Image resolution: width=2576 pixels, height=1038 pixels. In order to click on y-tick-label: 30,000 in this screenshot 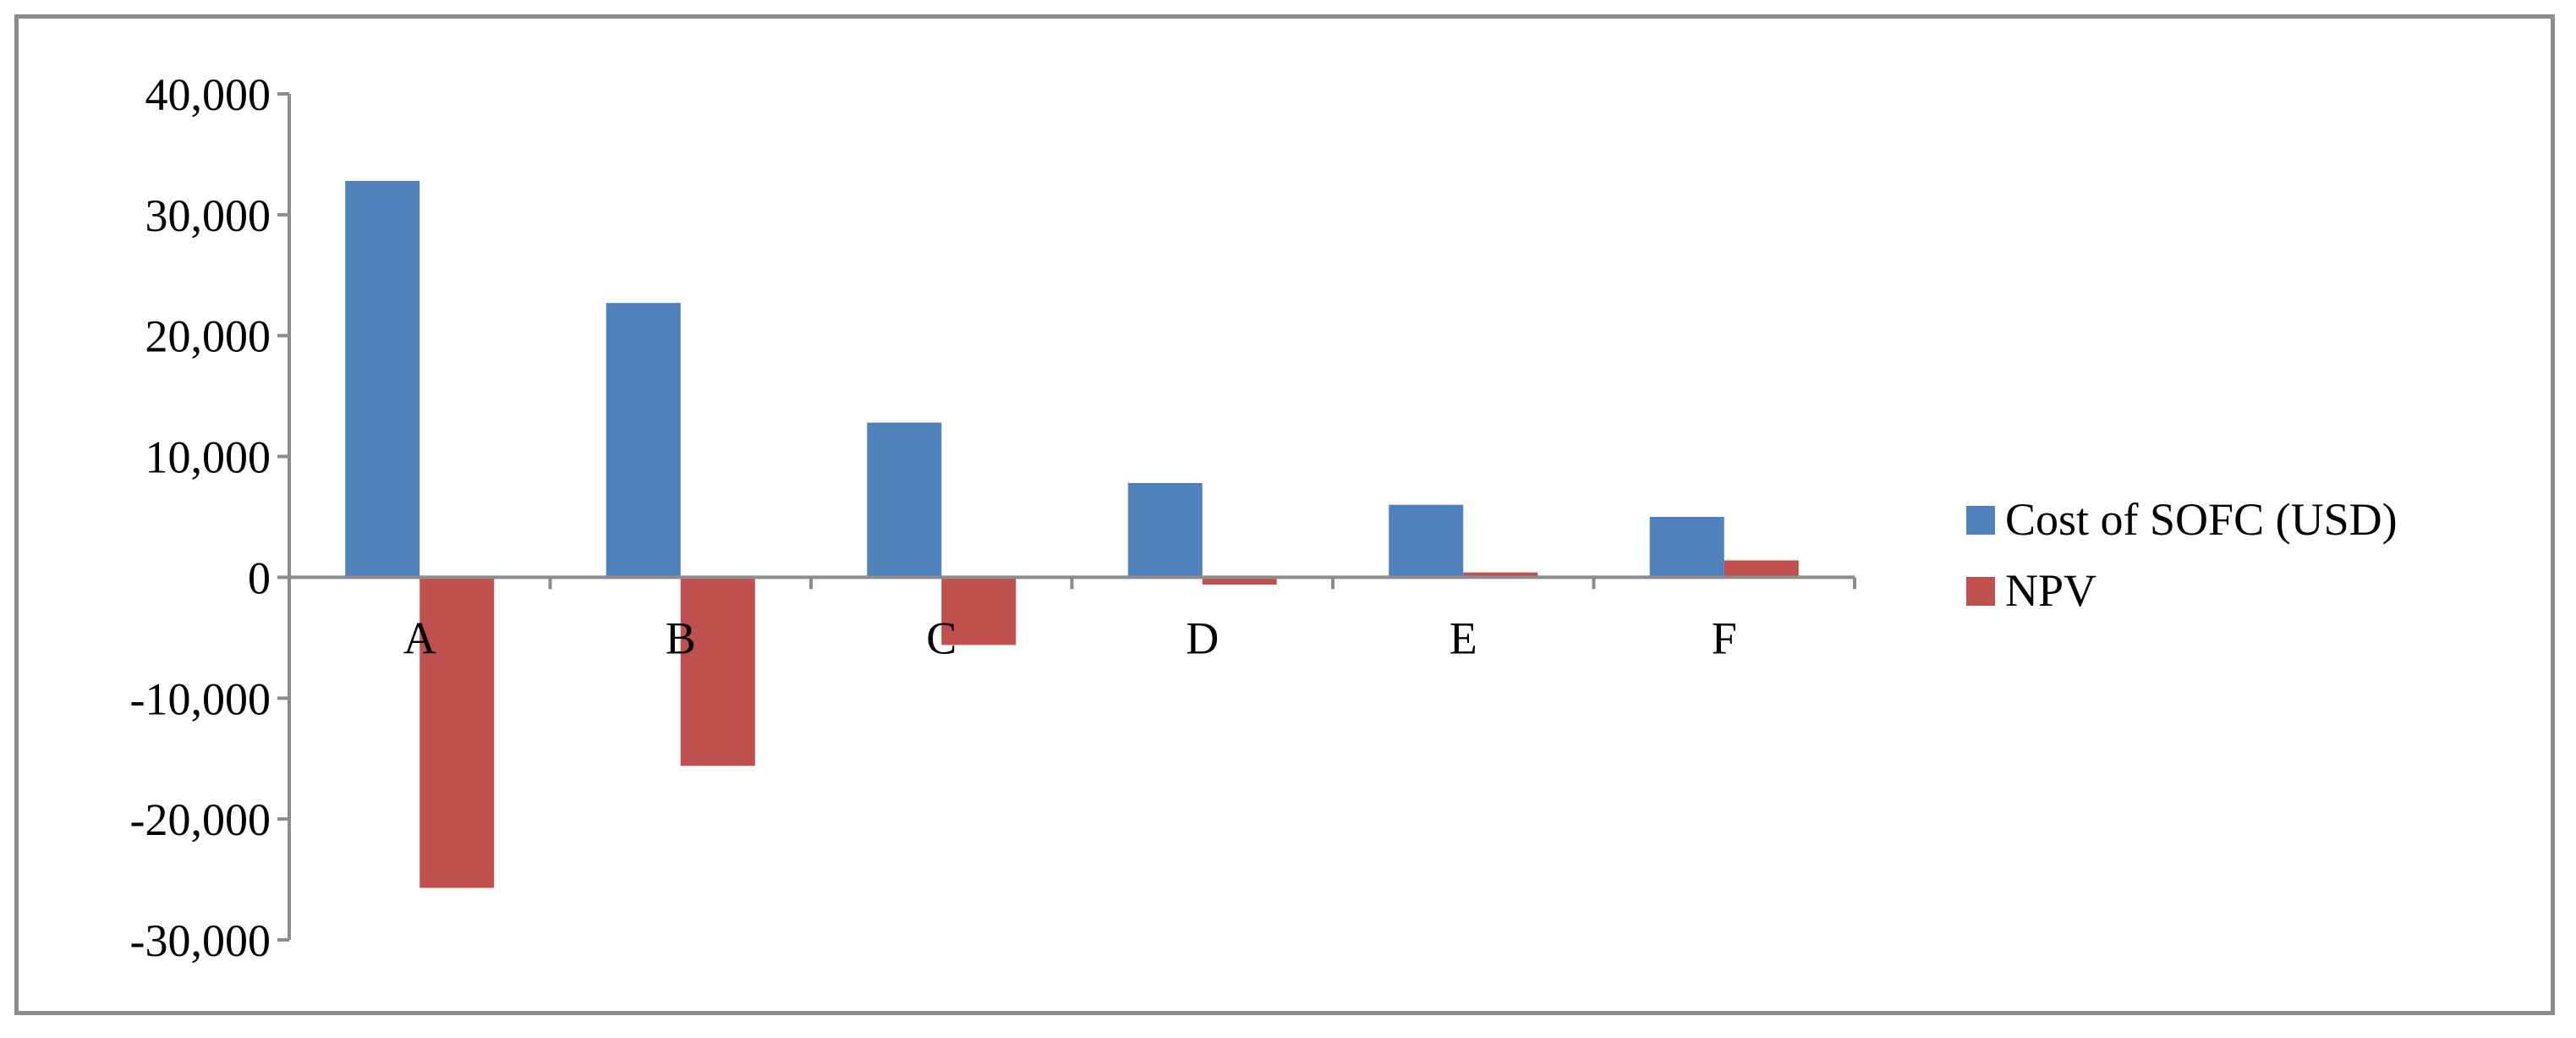, I will do `click(208, 215)`.